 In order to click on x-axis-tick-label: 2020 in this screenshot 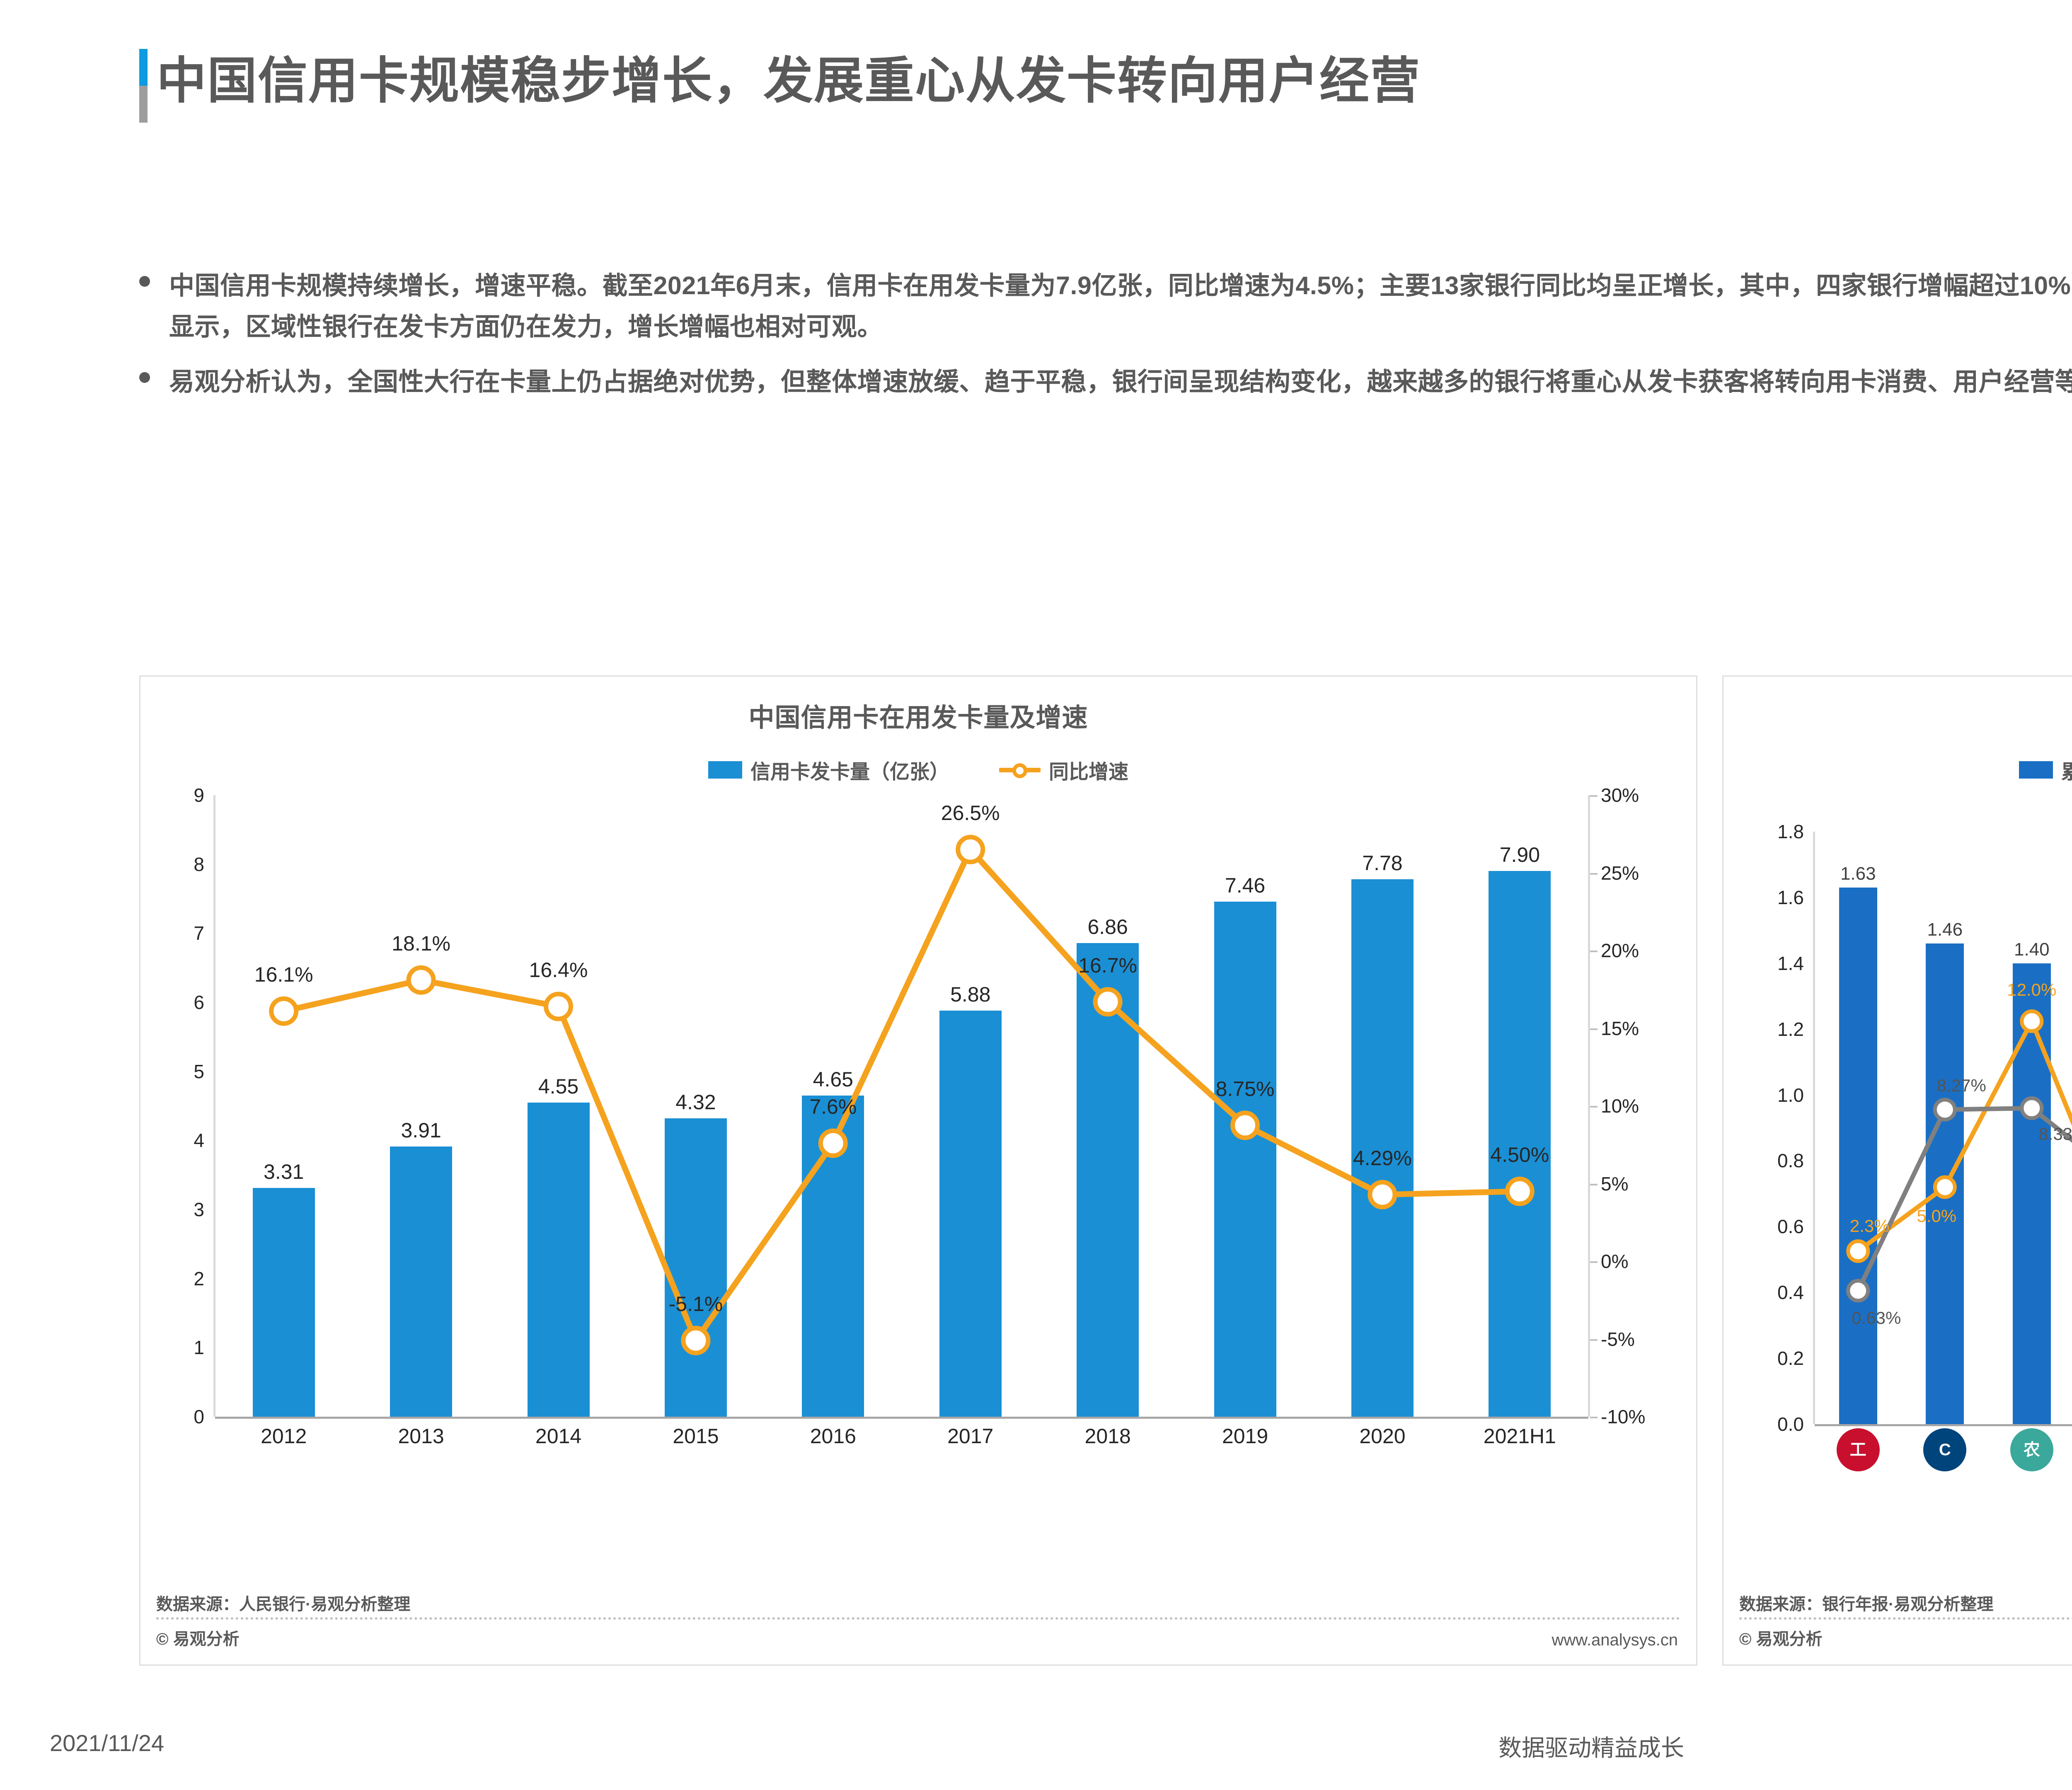, I will do `click(1382, 1436)`.